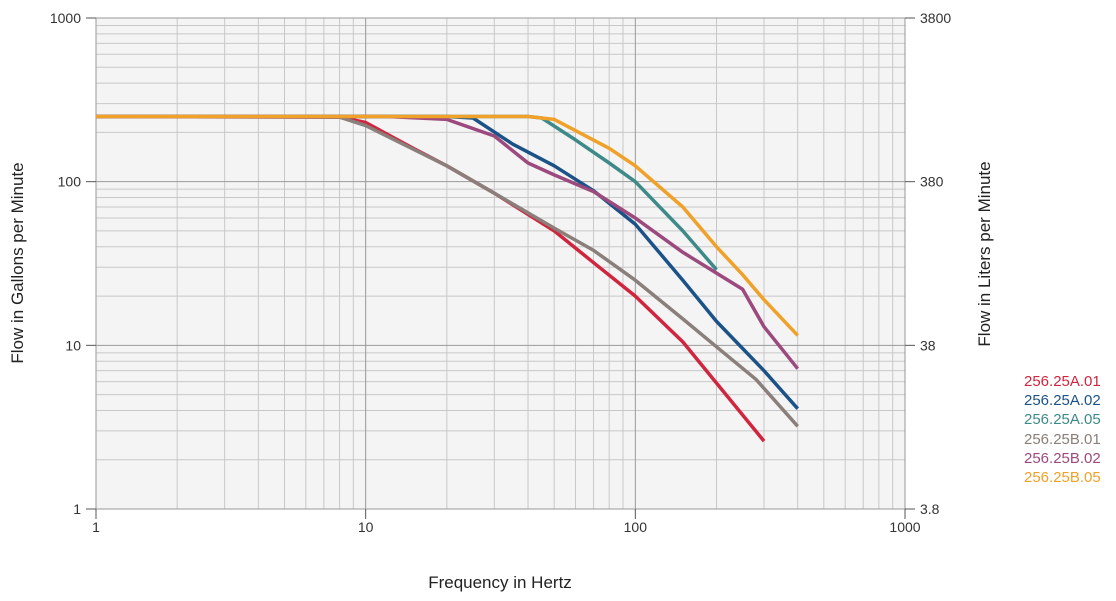 The height and width of the screenshot is (601, 1116). Describe the element at coordinates (1062, 458) in the screenshot. I see `legend-entry: 256.25B.02` at that location.